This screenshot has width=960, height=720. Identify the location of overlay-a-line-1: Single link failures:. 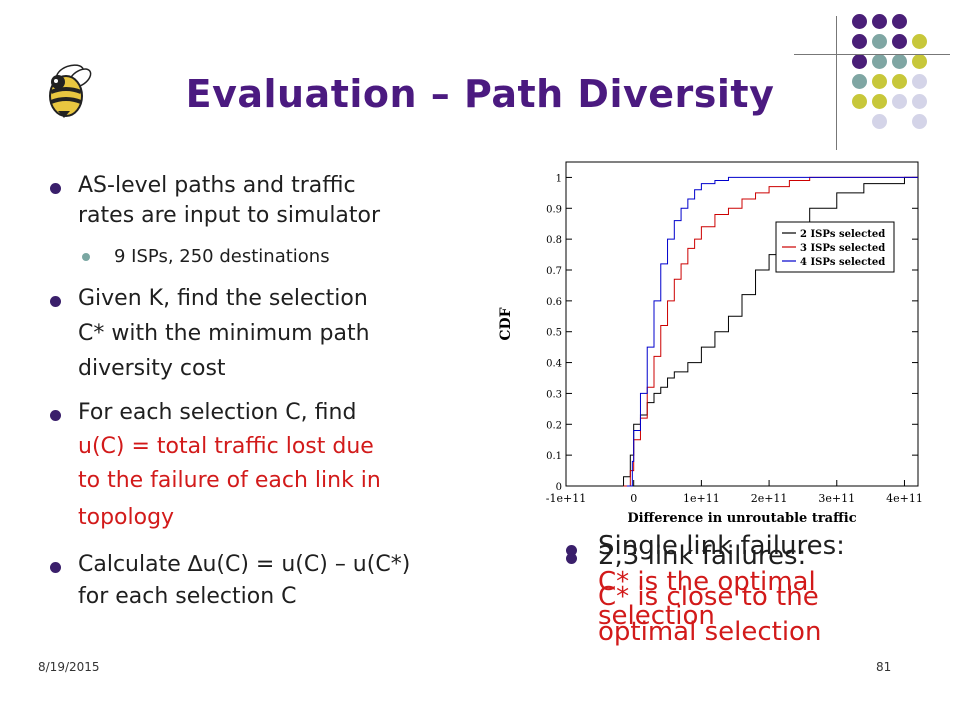
(721, 546).